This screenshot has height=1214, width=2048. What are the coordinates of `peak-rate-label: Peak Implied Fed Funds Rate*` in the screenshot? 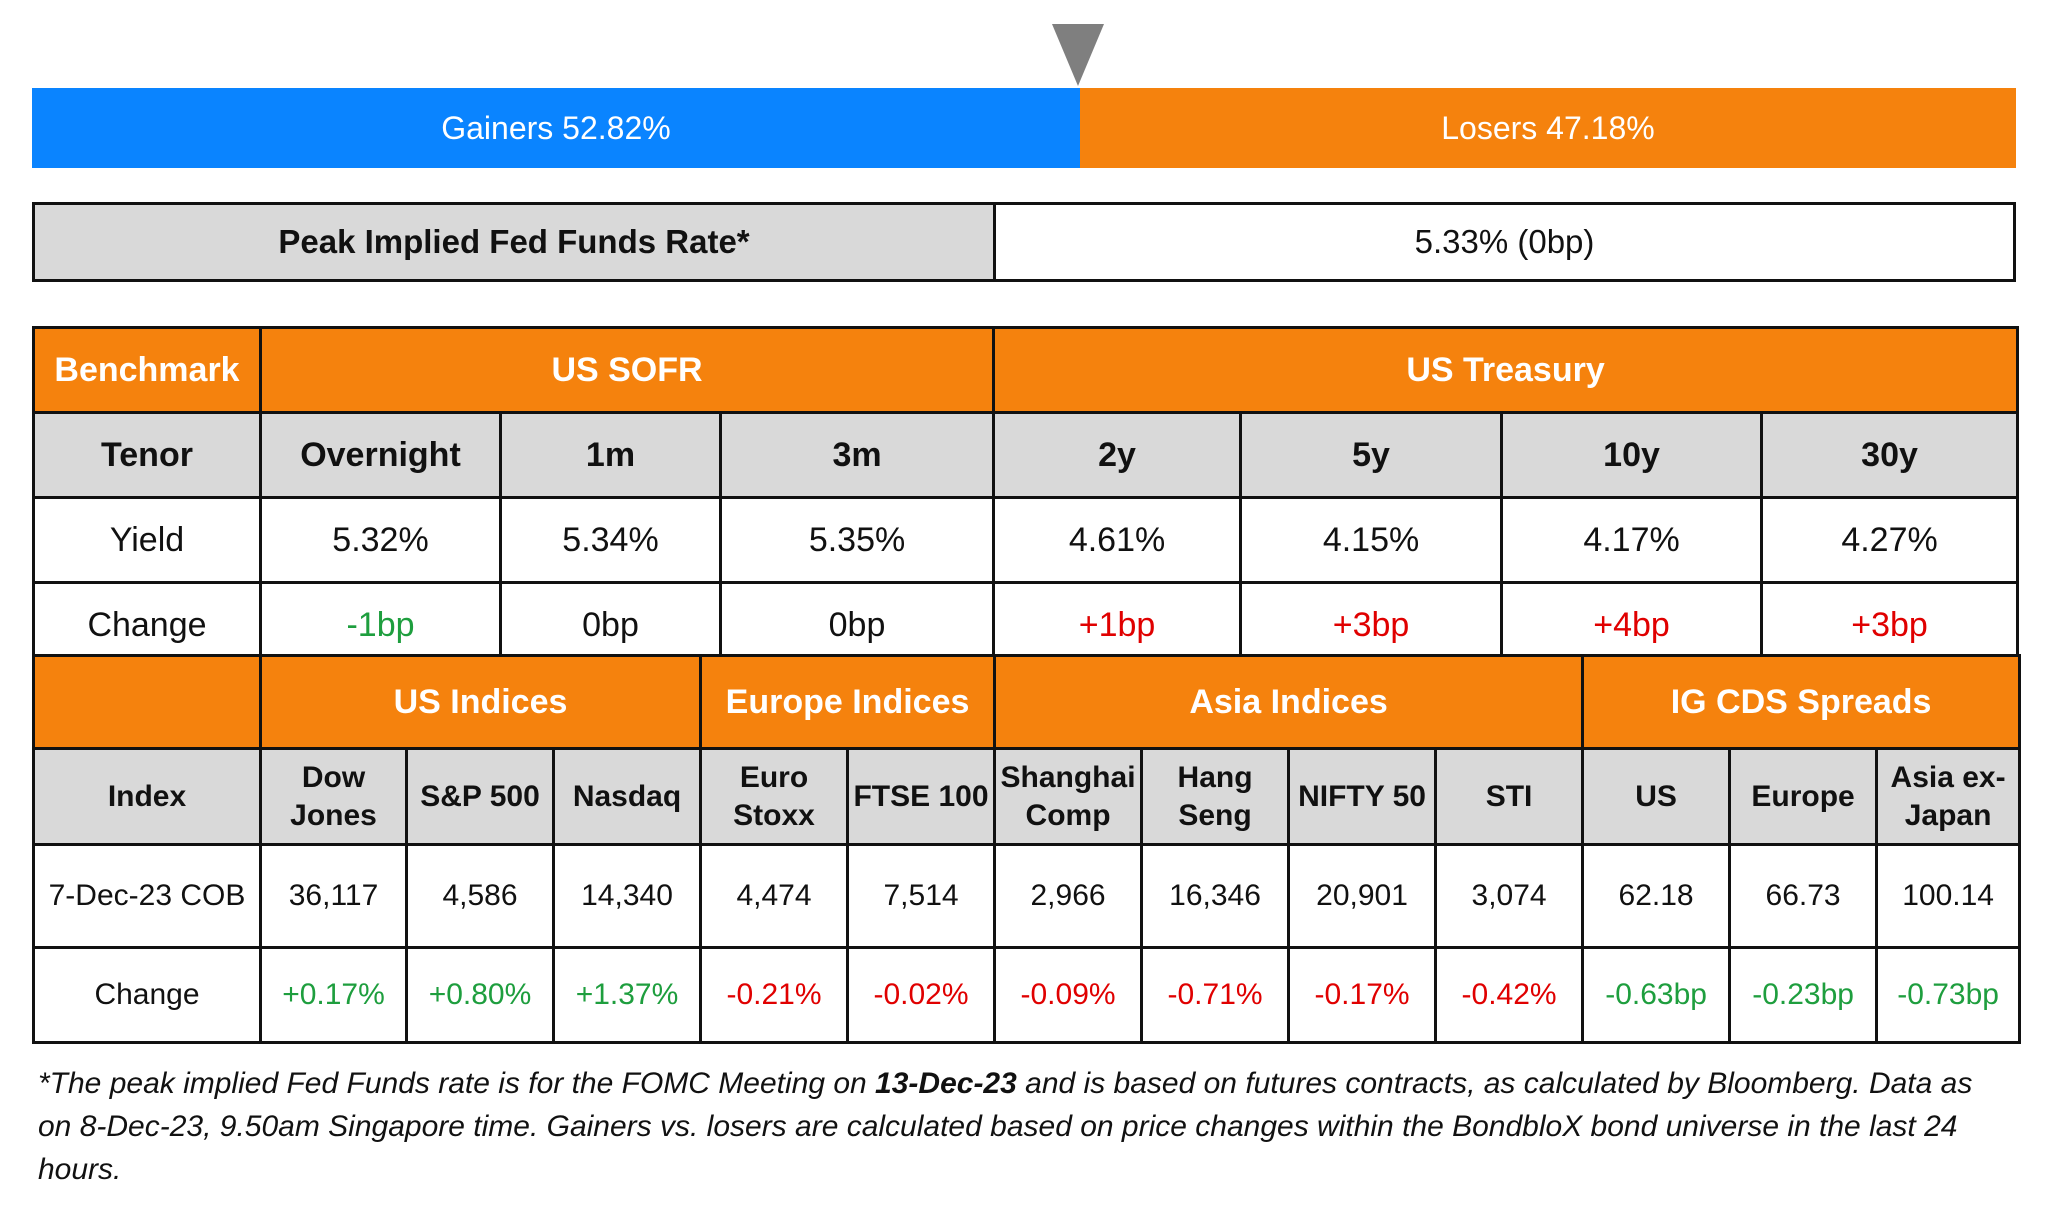 It's located at (515, 242).